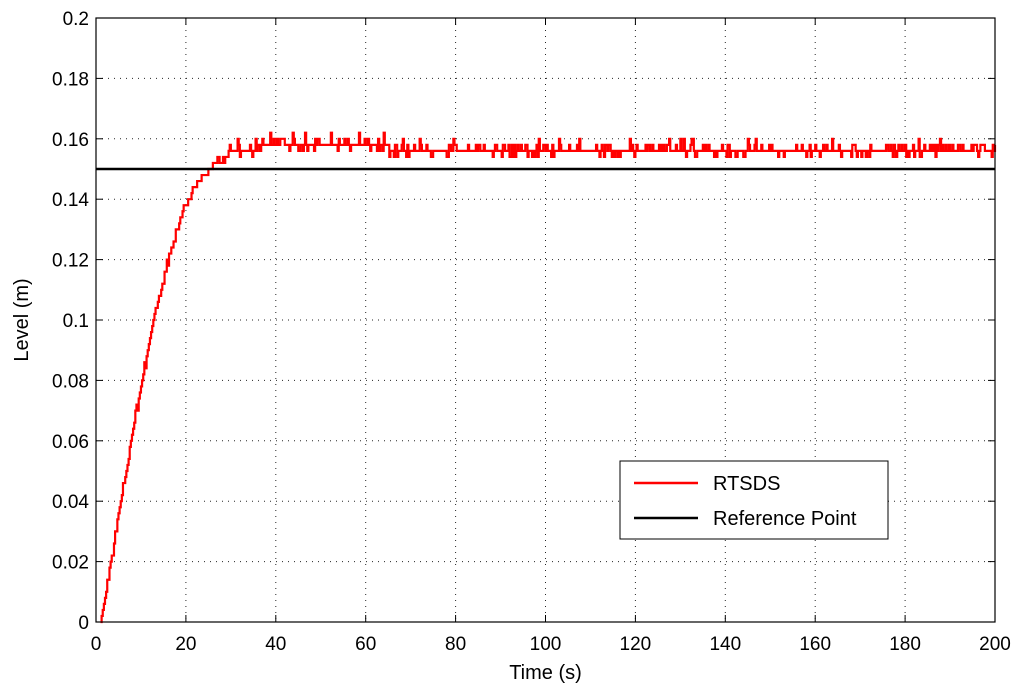 The image size is (1024, 694). I want to click on legend: RTSDS Reference Point, so click(754, 500).